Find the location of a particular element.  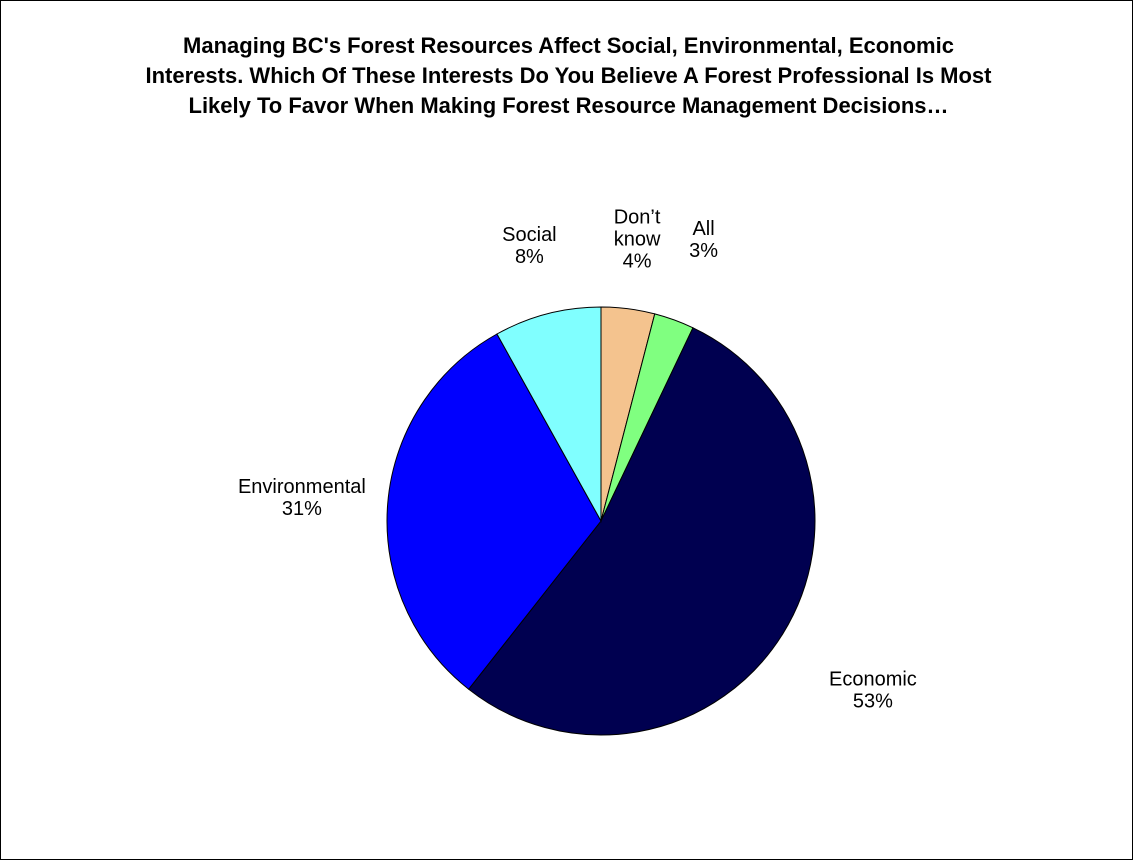

pie-label-don-t-know: Don’t know 4% is located at coordinates (637, 239).